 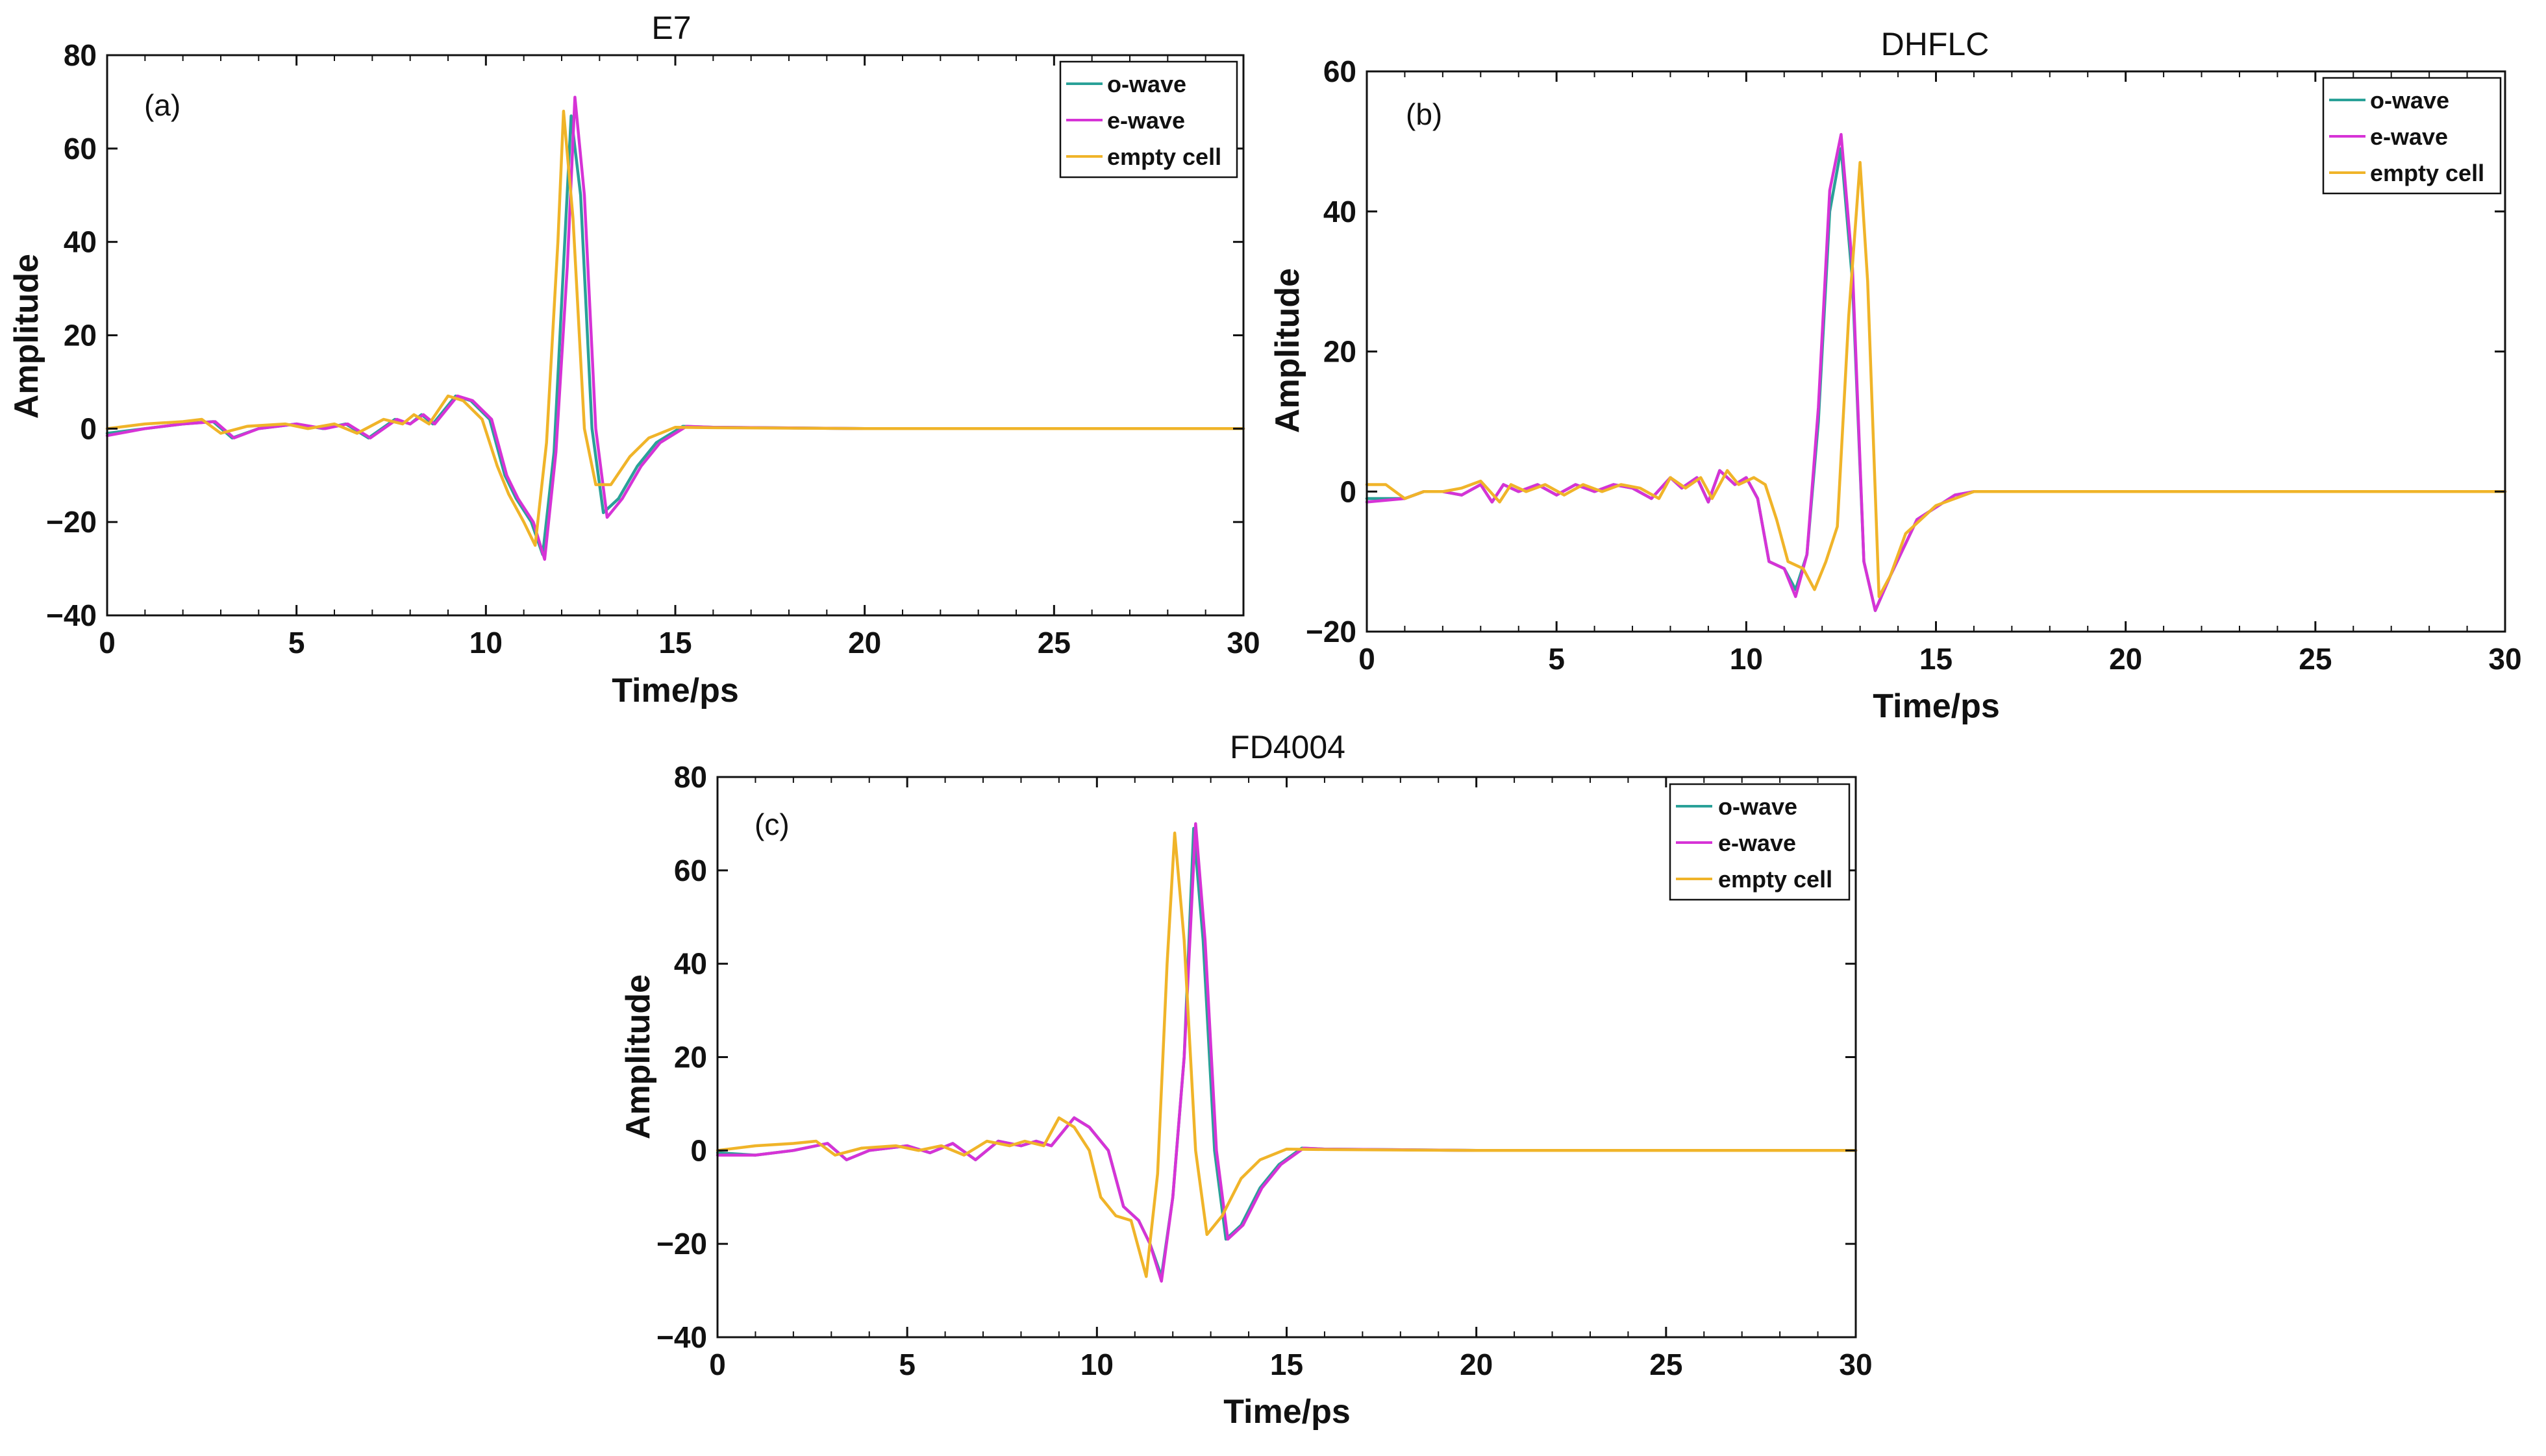 What do you see at coordinates (80, 242) in the screenshot?
I see `chart-a-y-tick-label: 40` at bounding box center [80, 242].